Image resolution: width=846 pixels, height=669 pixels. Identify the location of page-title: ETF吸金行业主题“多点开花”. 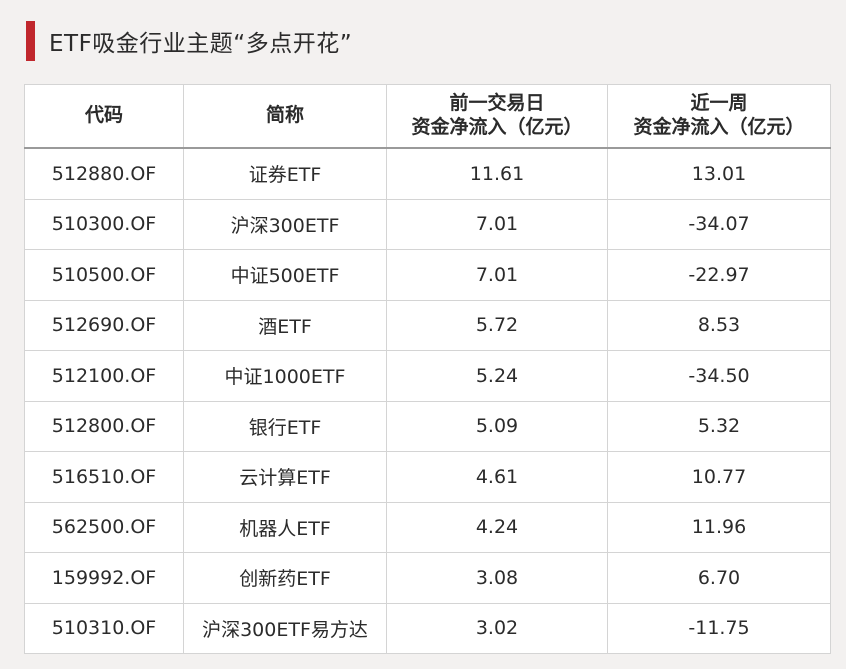
(201, 44).